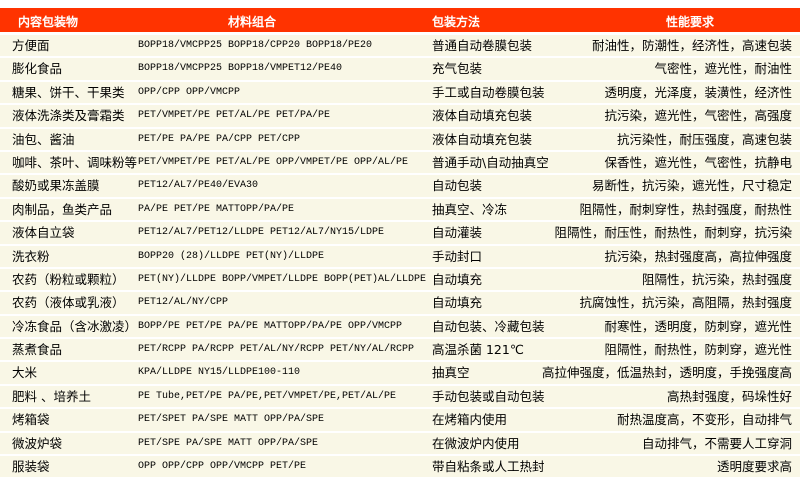 Image resolution: width=800 pixels, height=490 pixels. I want to click on contents-cell: 肉制品，鱼类产品, so click(62, 209).